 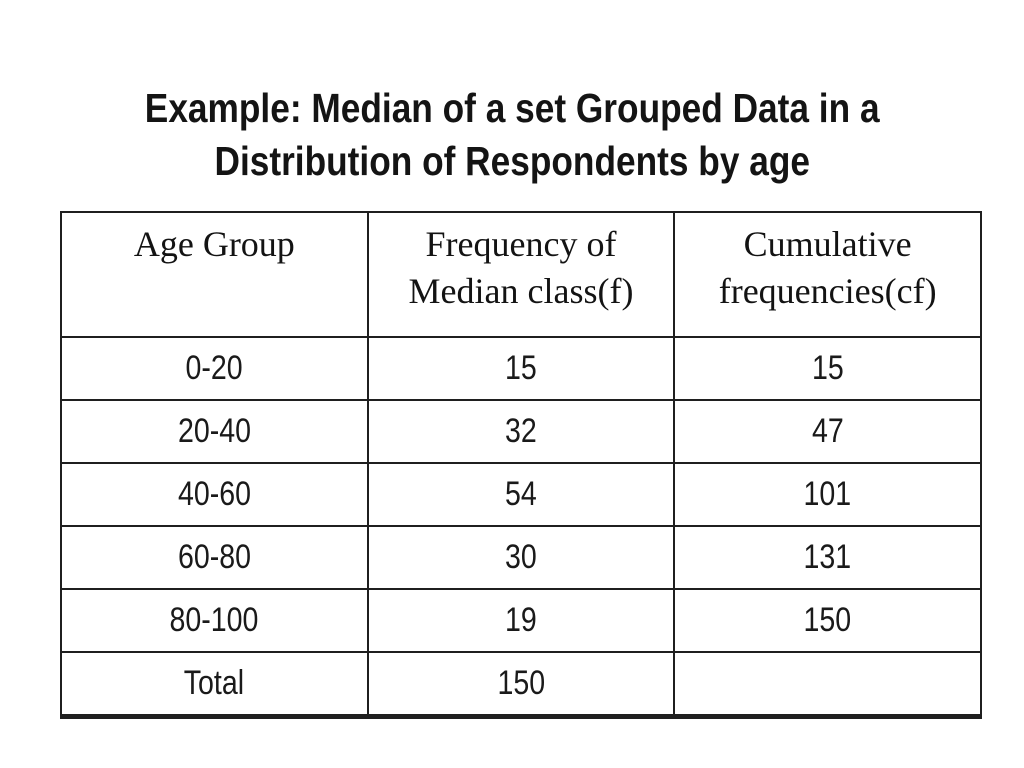 I want to click on table-cell: 40-60, so click(x=214, y=494).